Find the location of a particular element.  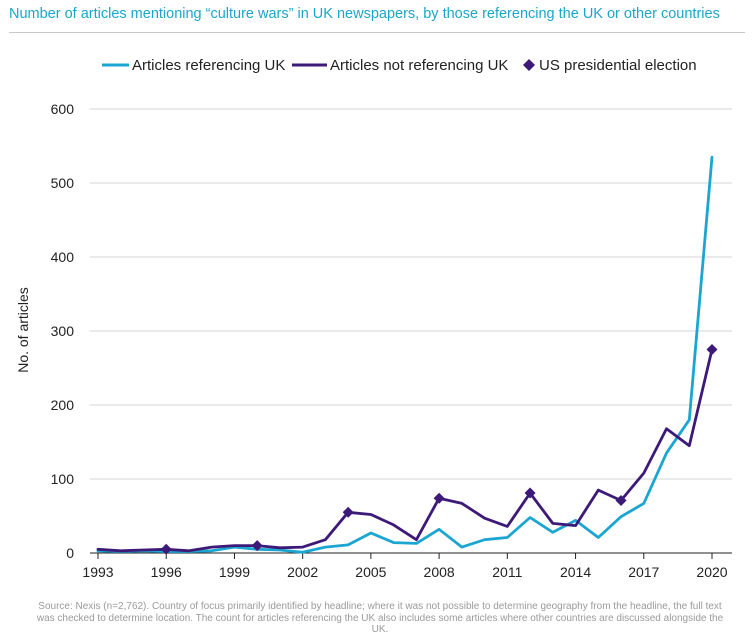

x-tick-label: 2014 is located at coordinates (575, 572).